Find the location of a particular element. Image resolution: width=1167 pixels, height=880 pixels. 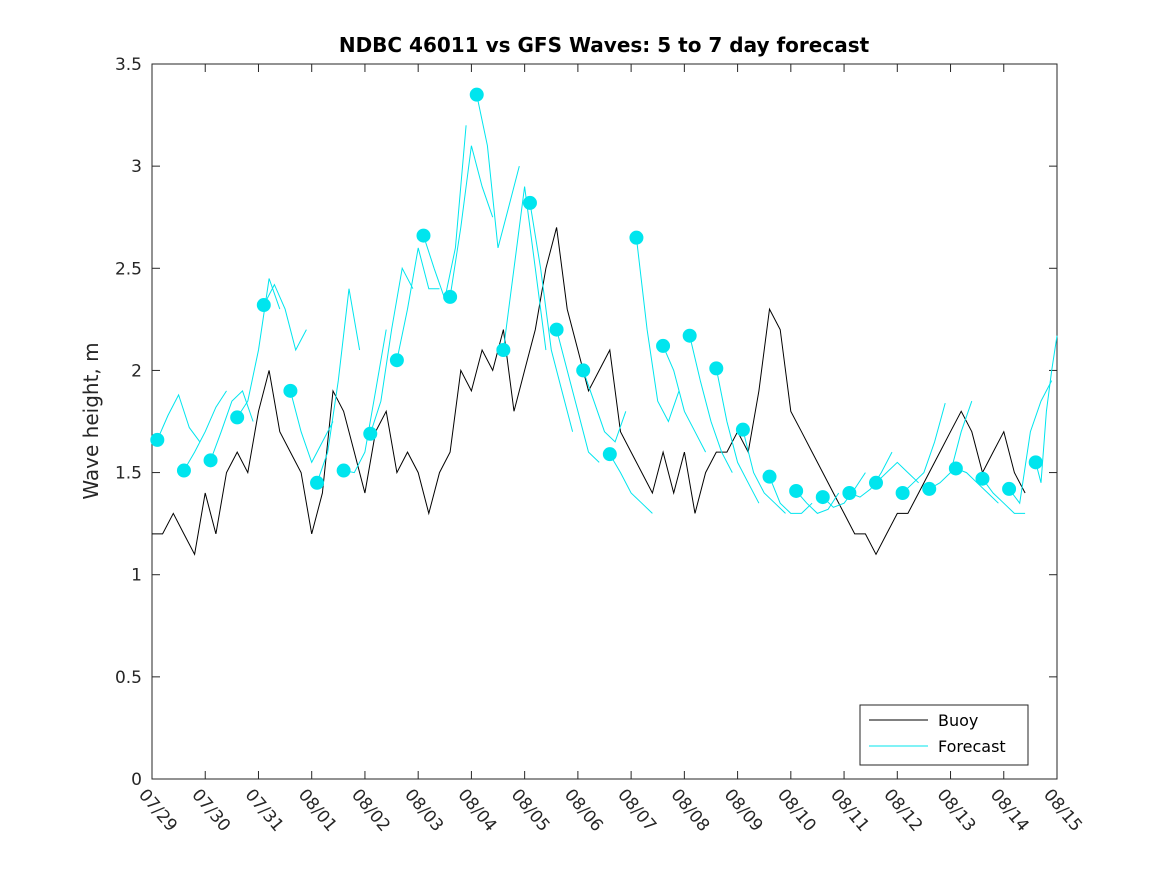

x-tick-label: 08/05 is located at coordinates (530, 810).